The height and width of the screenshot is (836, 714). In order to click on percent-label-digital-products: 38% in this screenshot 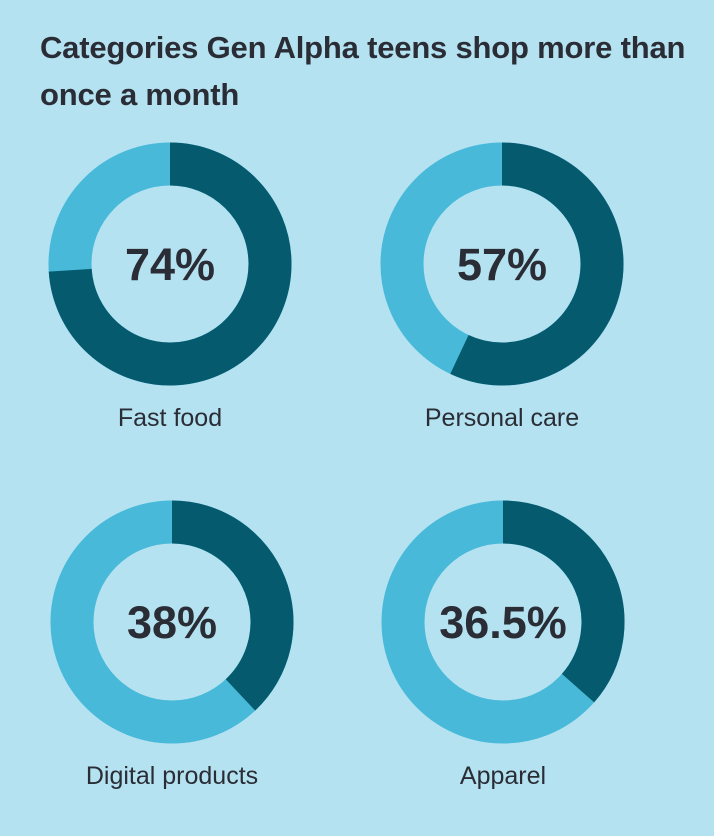, I will do `click(172, 622)`.